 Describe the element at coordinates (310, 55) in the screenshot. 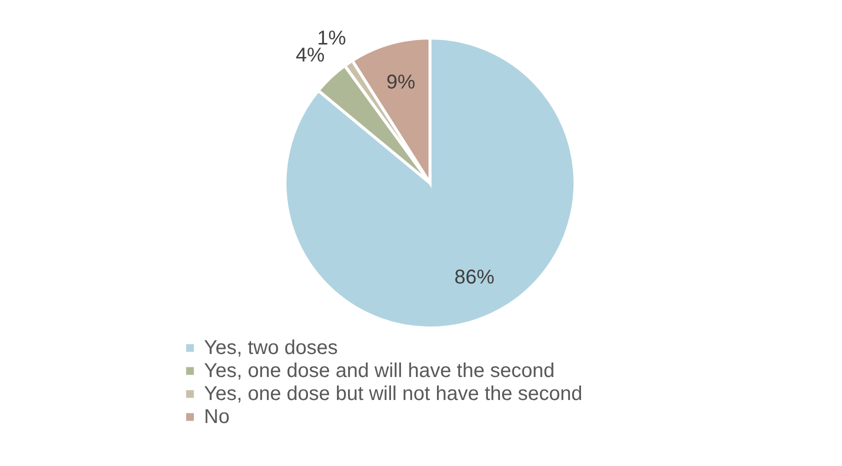

I see `data-label: 4%` at that location.